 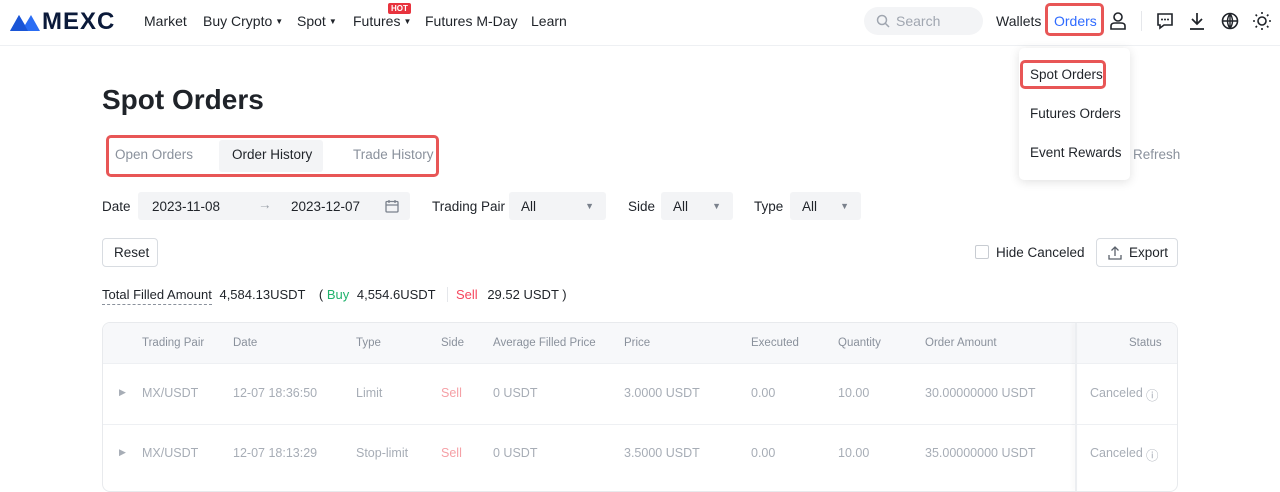 I want to click on date-label: Date, so click(x=116, y=206).